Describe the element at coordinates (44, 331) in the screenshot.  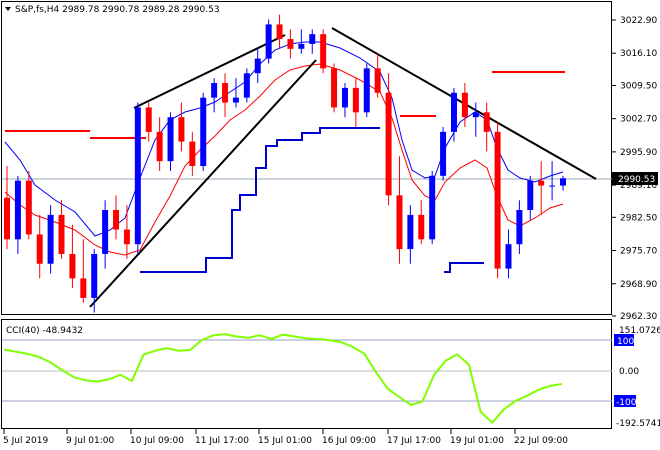
I see `cci-label: CCI(40) -48.9432` at that location.